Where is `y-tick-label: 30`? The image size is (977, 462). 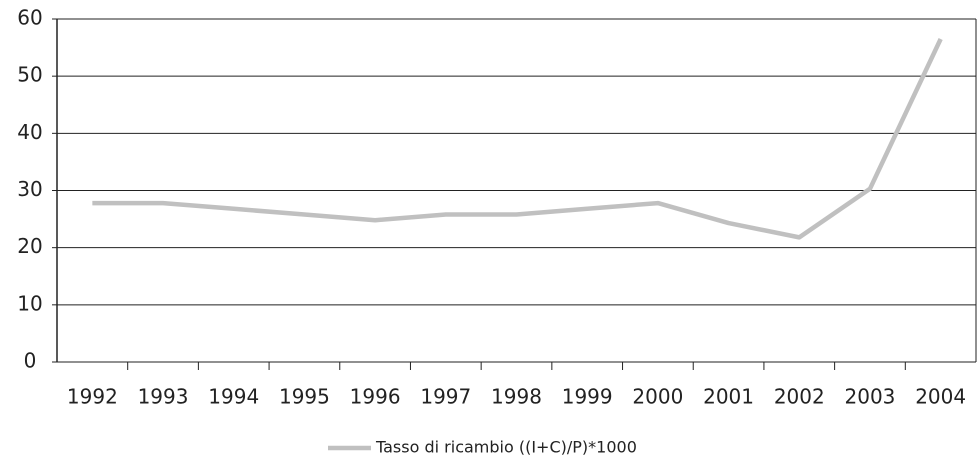
y-tick-label: 30 is located at coordinates (29, 189).